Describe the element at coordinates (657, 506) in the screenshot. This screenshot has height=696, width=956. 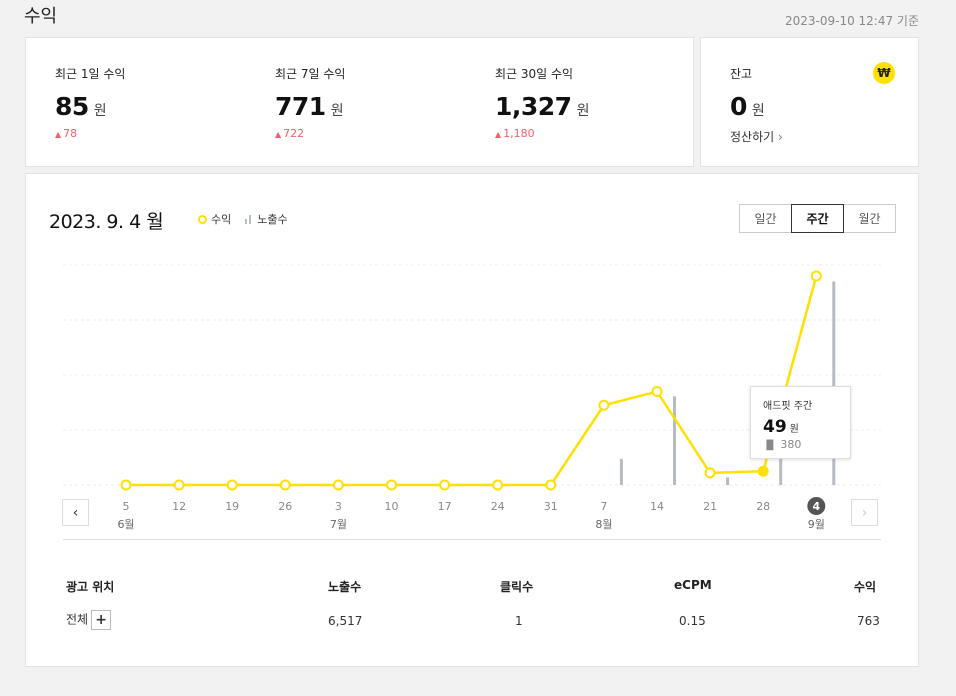
I see `x-tick-label: 14` at that location.